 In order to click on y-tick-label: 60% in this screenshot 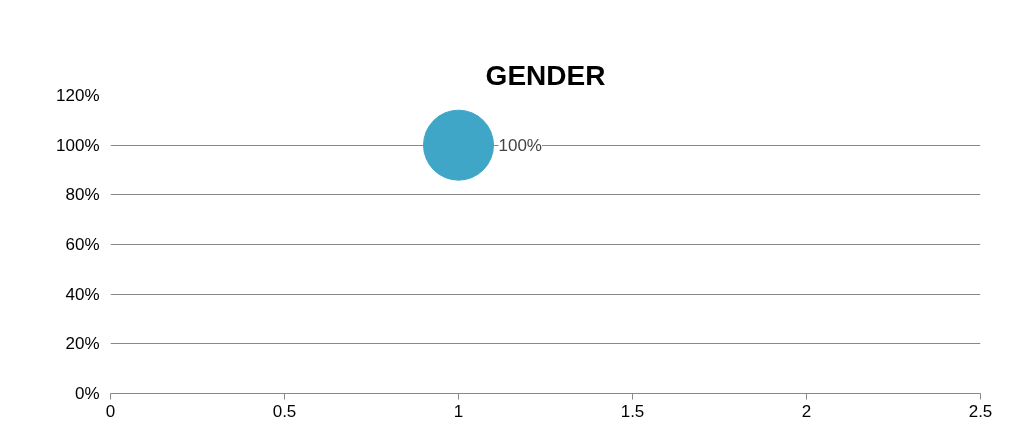, I will do `click(82, 244)`.